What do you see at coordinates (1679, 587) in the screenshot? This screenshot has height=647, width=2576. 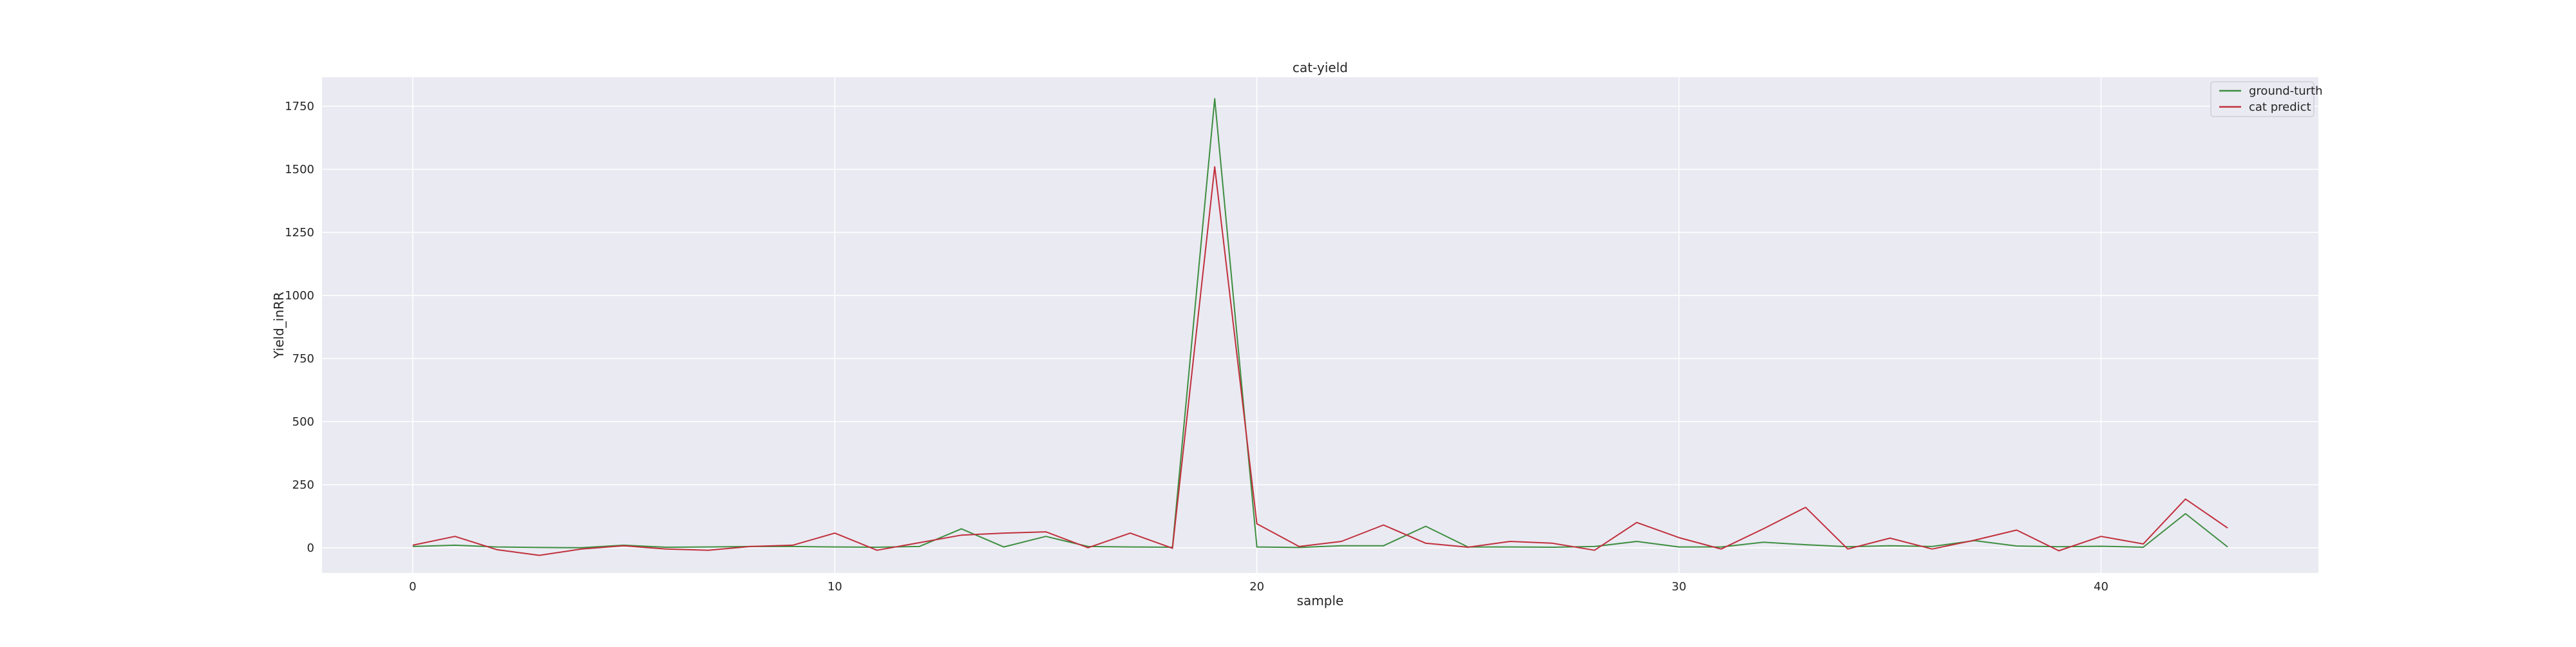 I see `x-tick-label: 30` at bounding box center [1679, 587].